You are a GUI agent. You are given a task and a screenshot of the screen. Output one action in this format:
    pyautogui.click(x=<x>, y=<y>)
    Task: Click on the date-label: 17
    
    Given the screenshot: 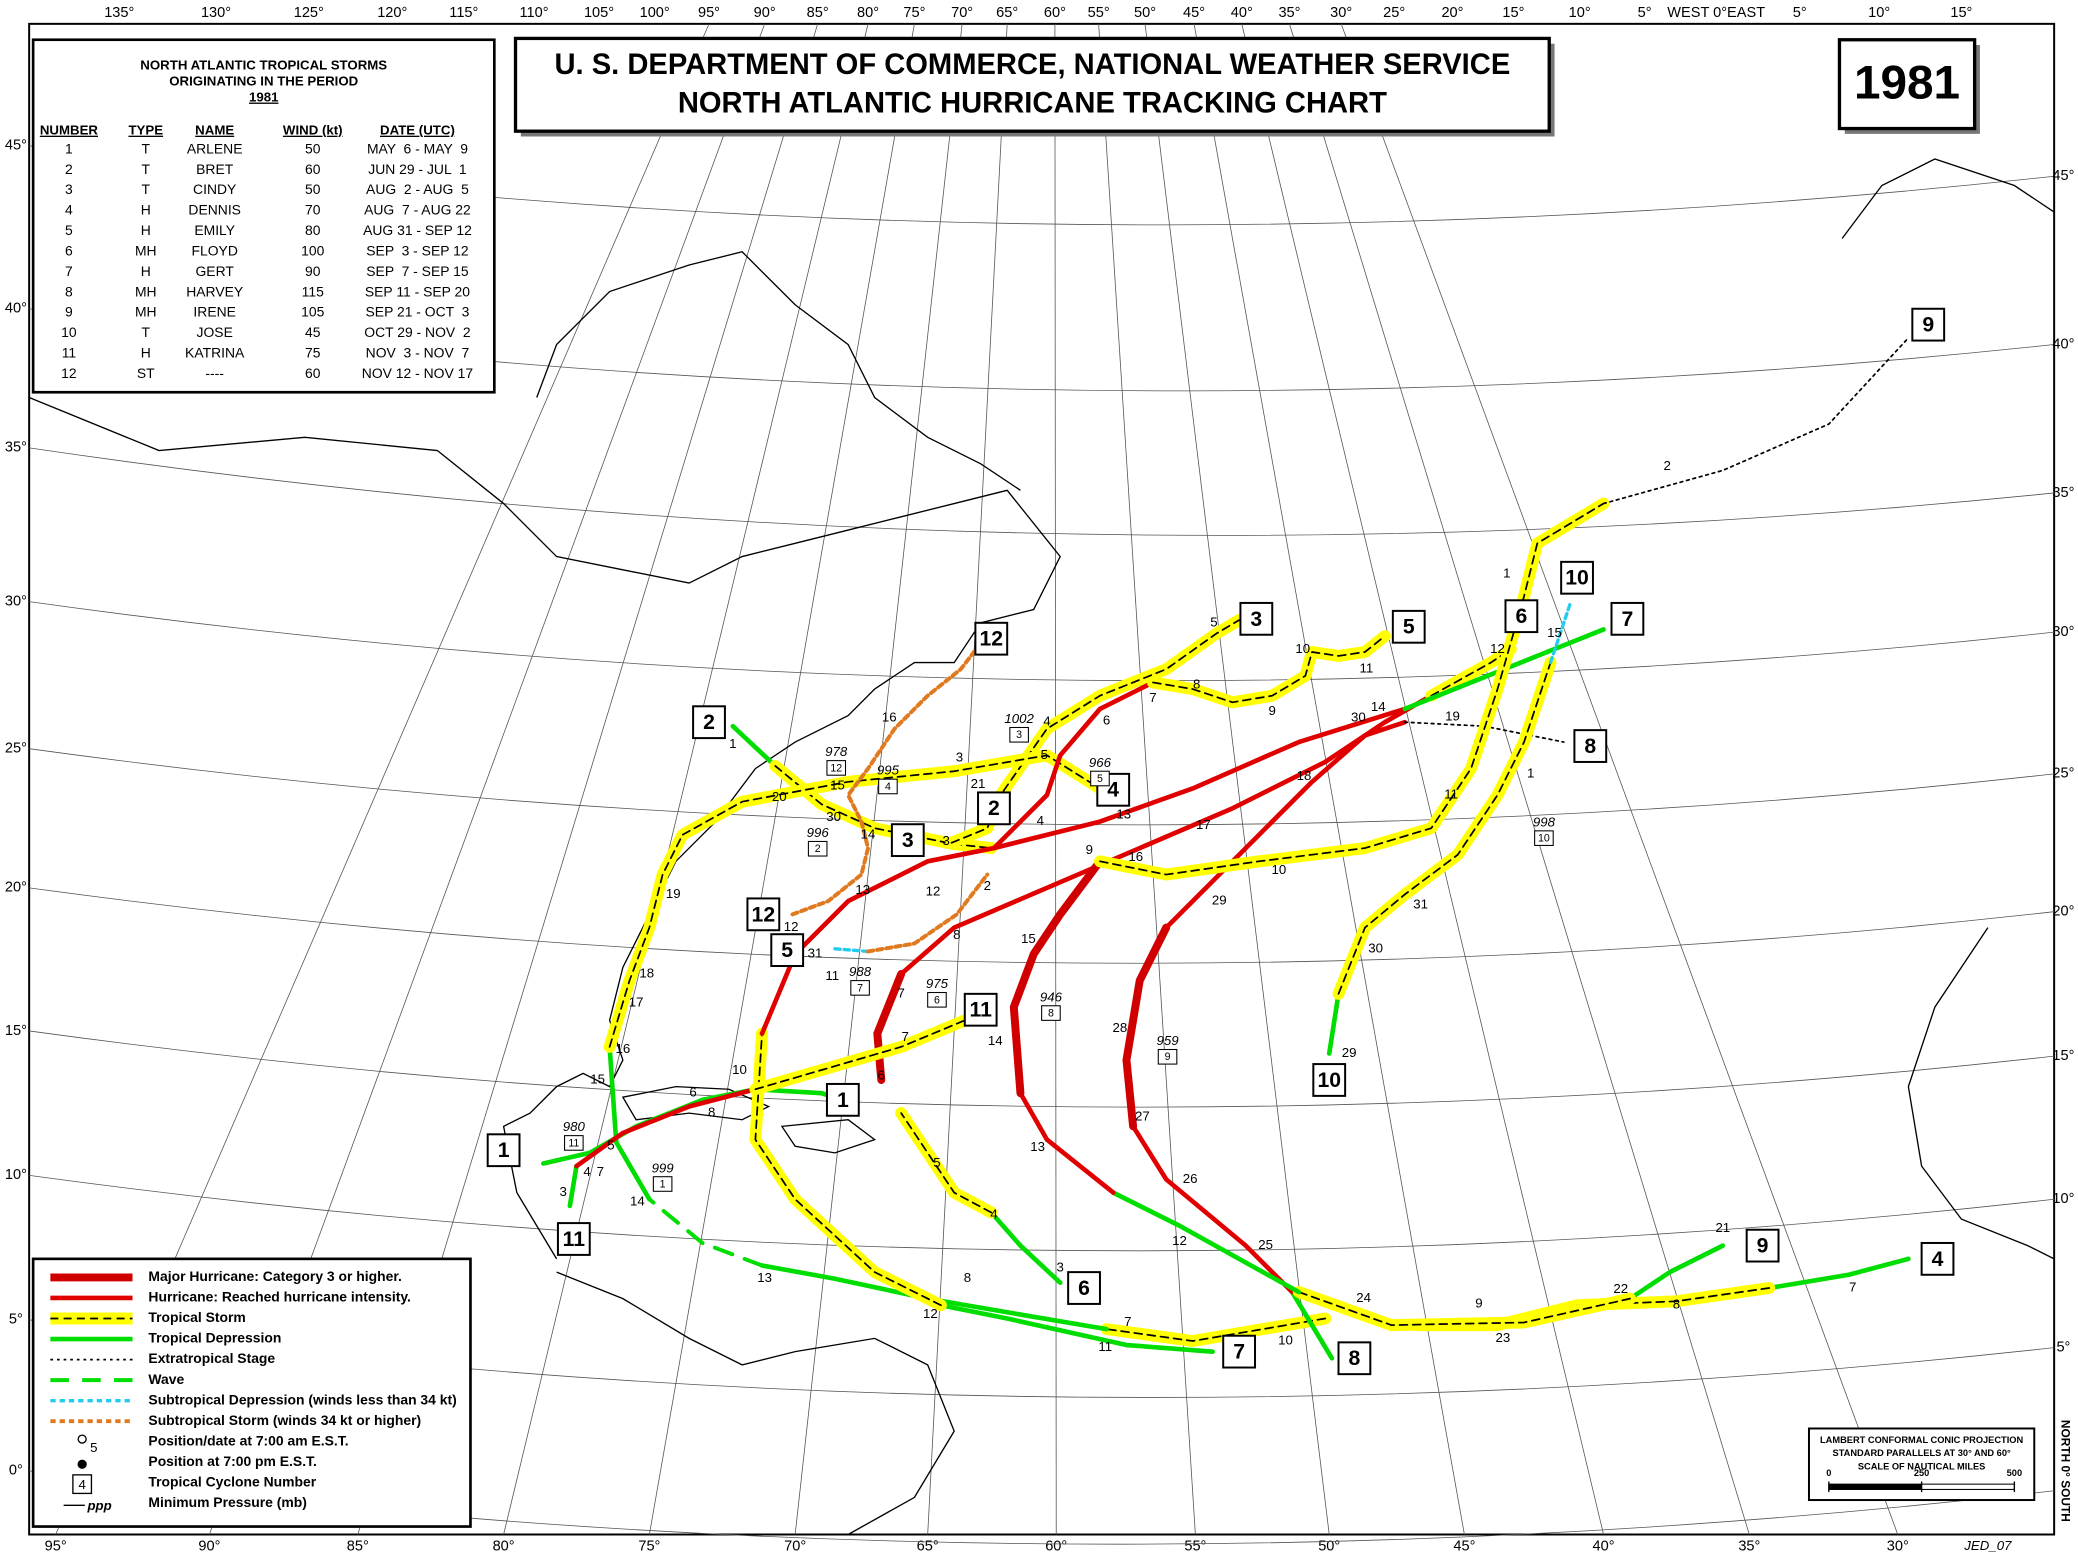 What is the action you would take?
    pyautogui.click(x=1203, y=824)
    